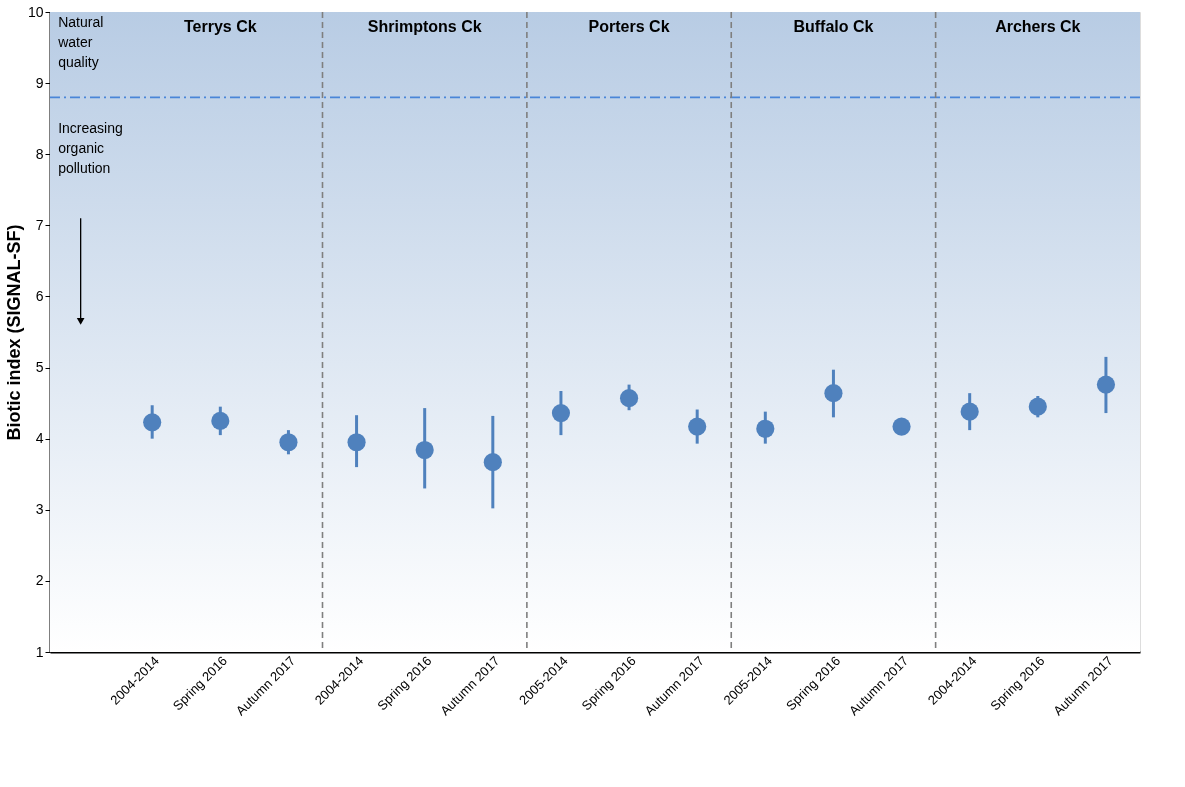 The width and height of the screenshot is (1185, 787). What do you see at coordinates (39, 580) in the screenshot?
I see `y-tick-label: 2` at bounding box center [39, 580].